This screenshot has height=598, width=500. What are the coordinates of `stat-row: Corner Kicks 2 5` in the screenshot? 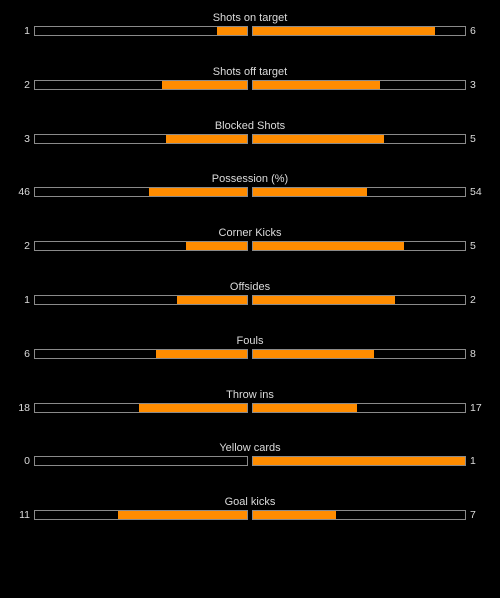 It's located at (250, 241).